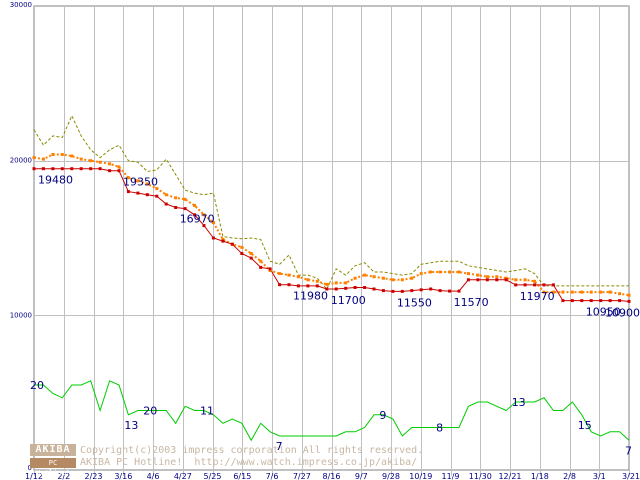  What do you see at coordinates (622, 312) in the screenshot?
I see `annotation-label: 10900` at bounding box center [622, 312].